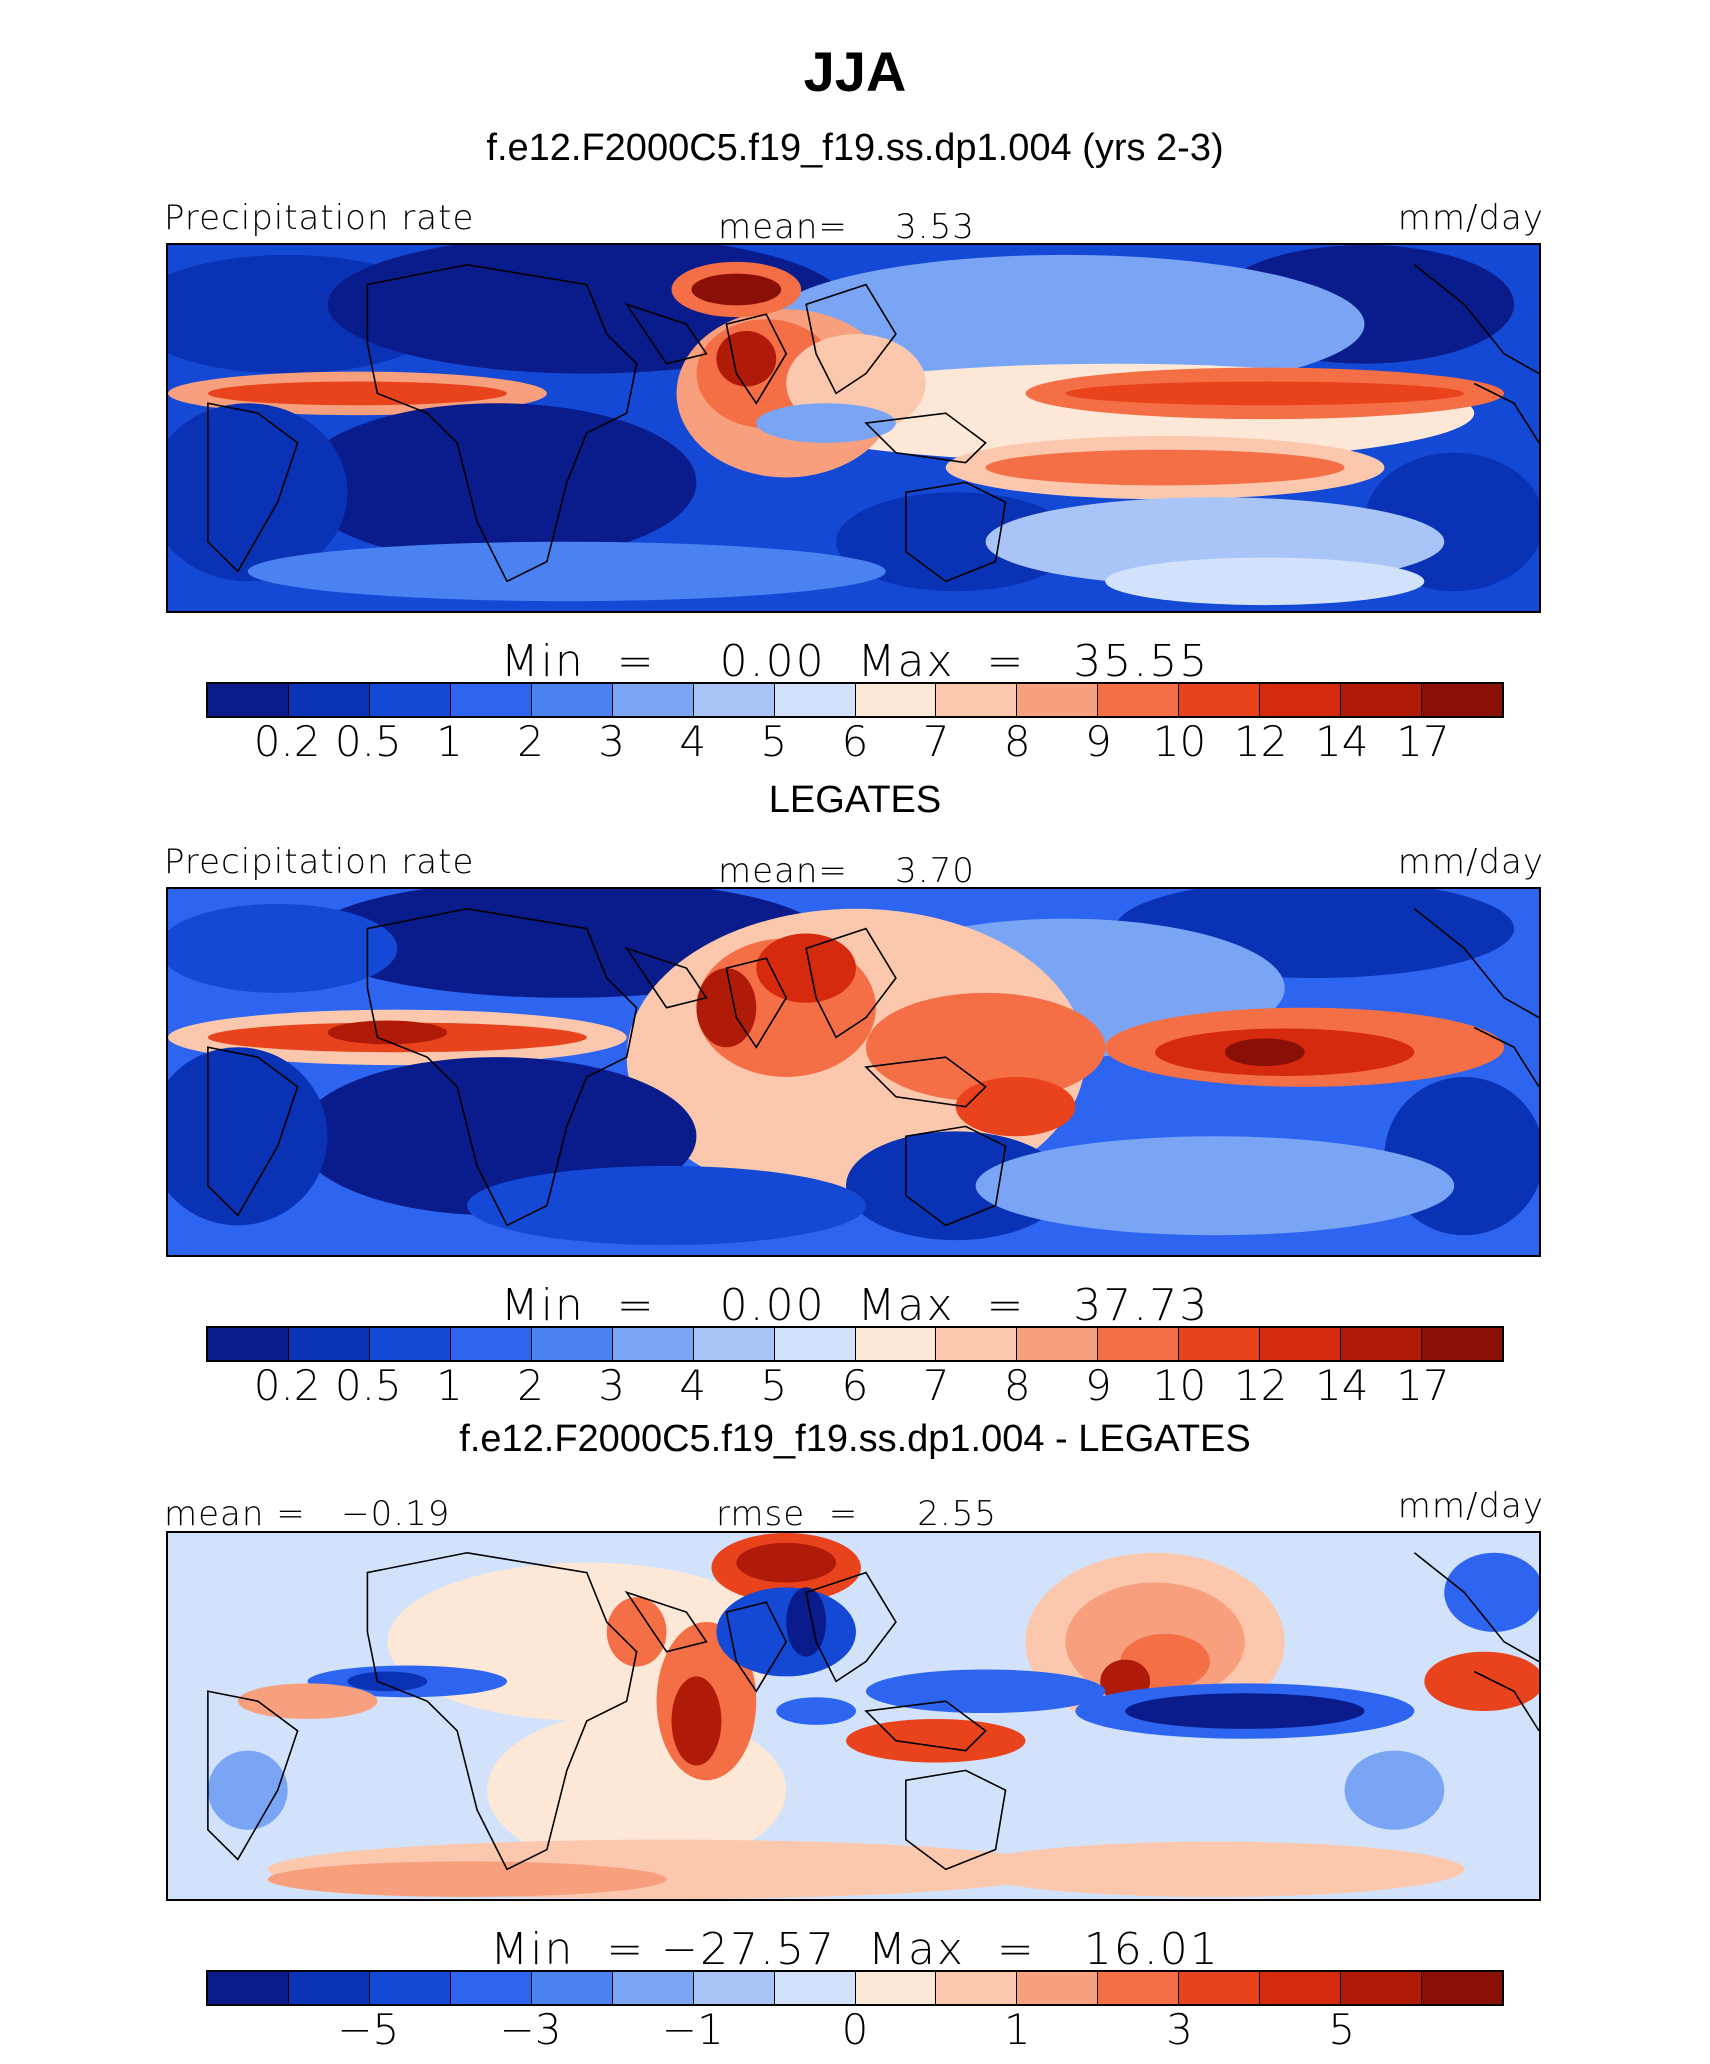 Image resolution: width=1710 pixels, height=2064 pixels. I want to click on panel-3-coastlines, so click(873, 1711).